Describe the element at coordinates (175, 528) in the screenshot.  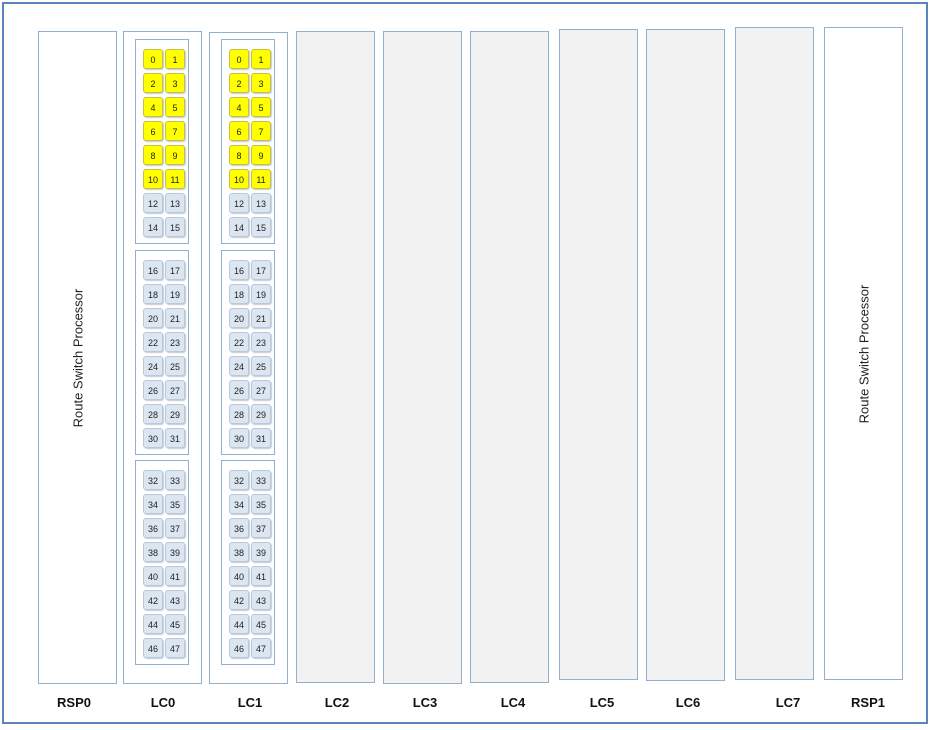
I see `port-37: 37` at that location.